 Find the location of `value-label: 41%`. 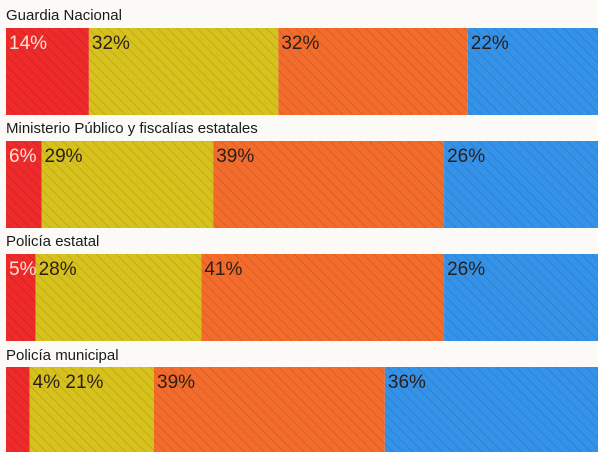

value-label: 41% is located at coordinates (223, 269).